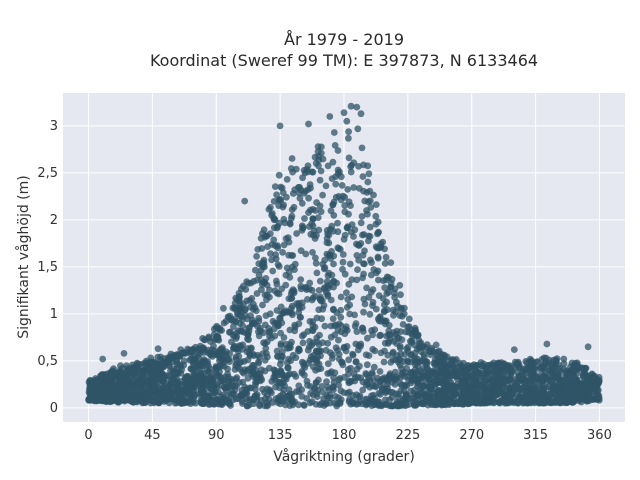 Image resolution: width=640 pixels, height=480 pixels. What do you see at coordinates (152, 435) in the screenshot?
I see `x-tick-label: 45` at bounding box center [152, 435].